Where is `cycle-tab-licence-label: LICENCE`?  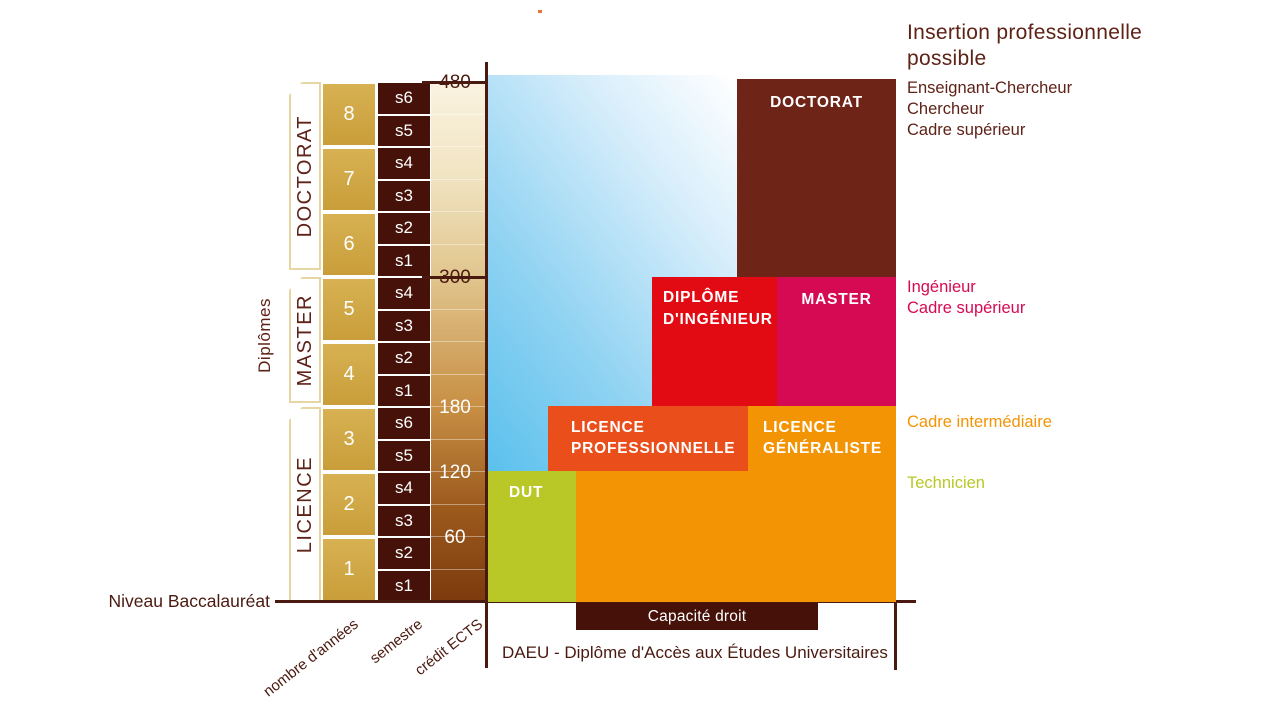 cycle-tab-licence-label: LICENCE is located at coordinates (304, 504).